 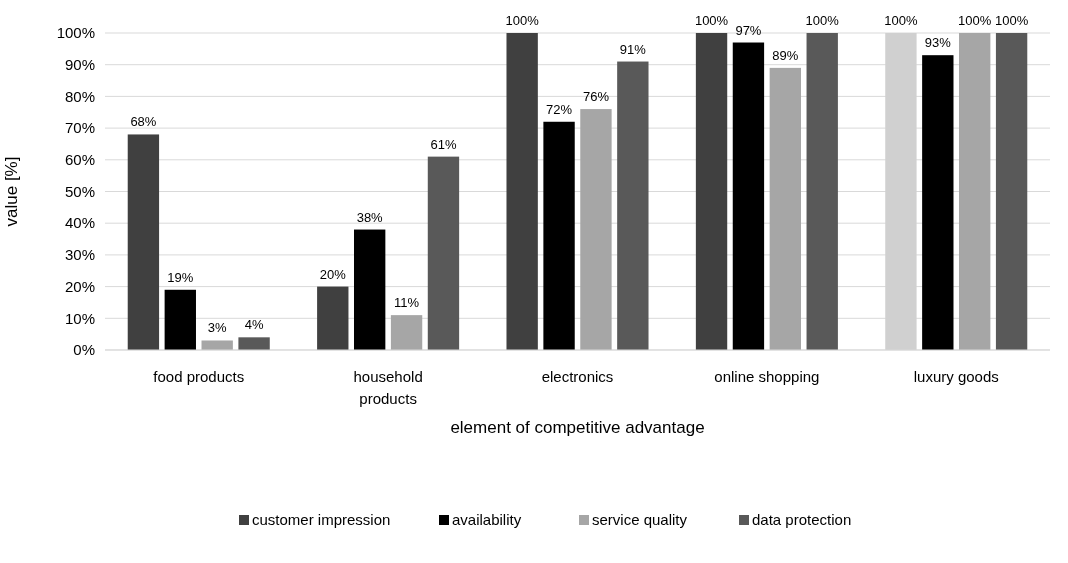 I want to click on data-label: 97%, so click(x=748, y=30).